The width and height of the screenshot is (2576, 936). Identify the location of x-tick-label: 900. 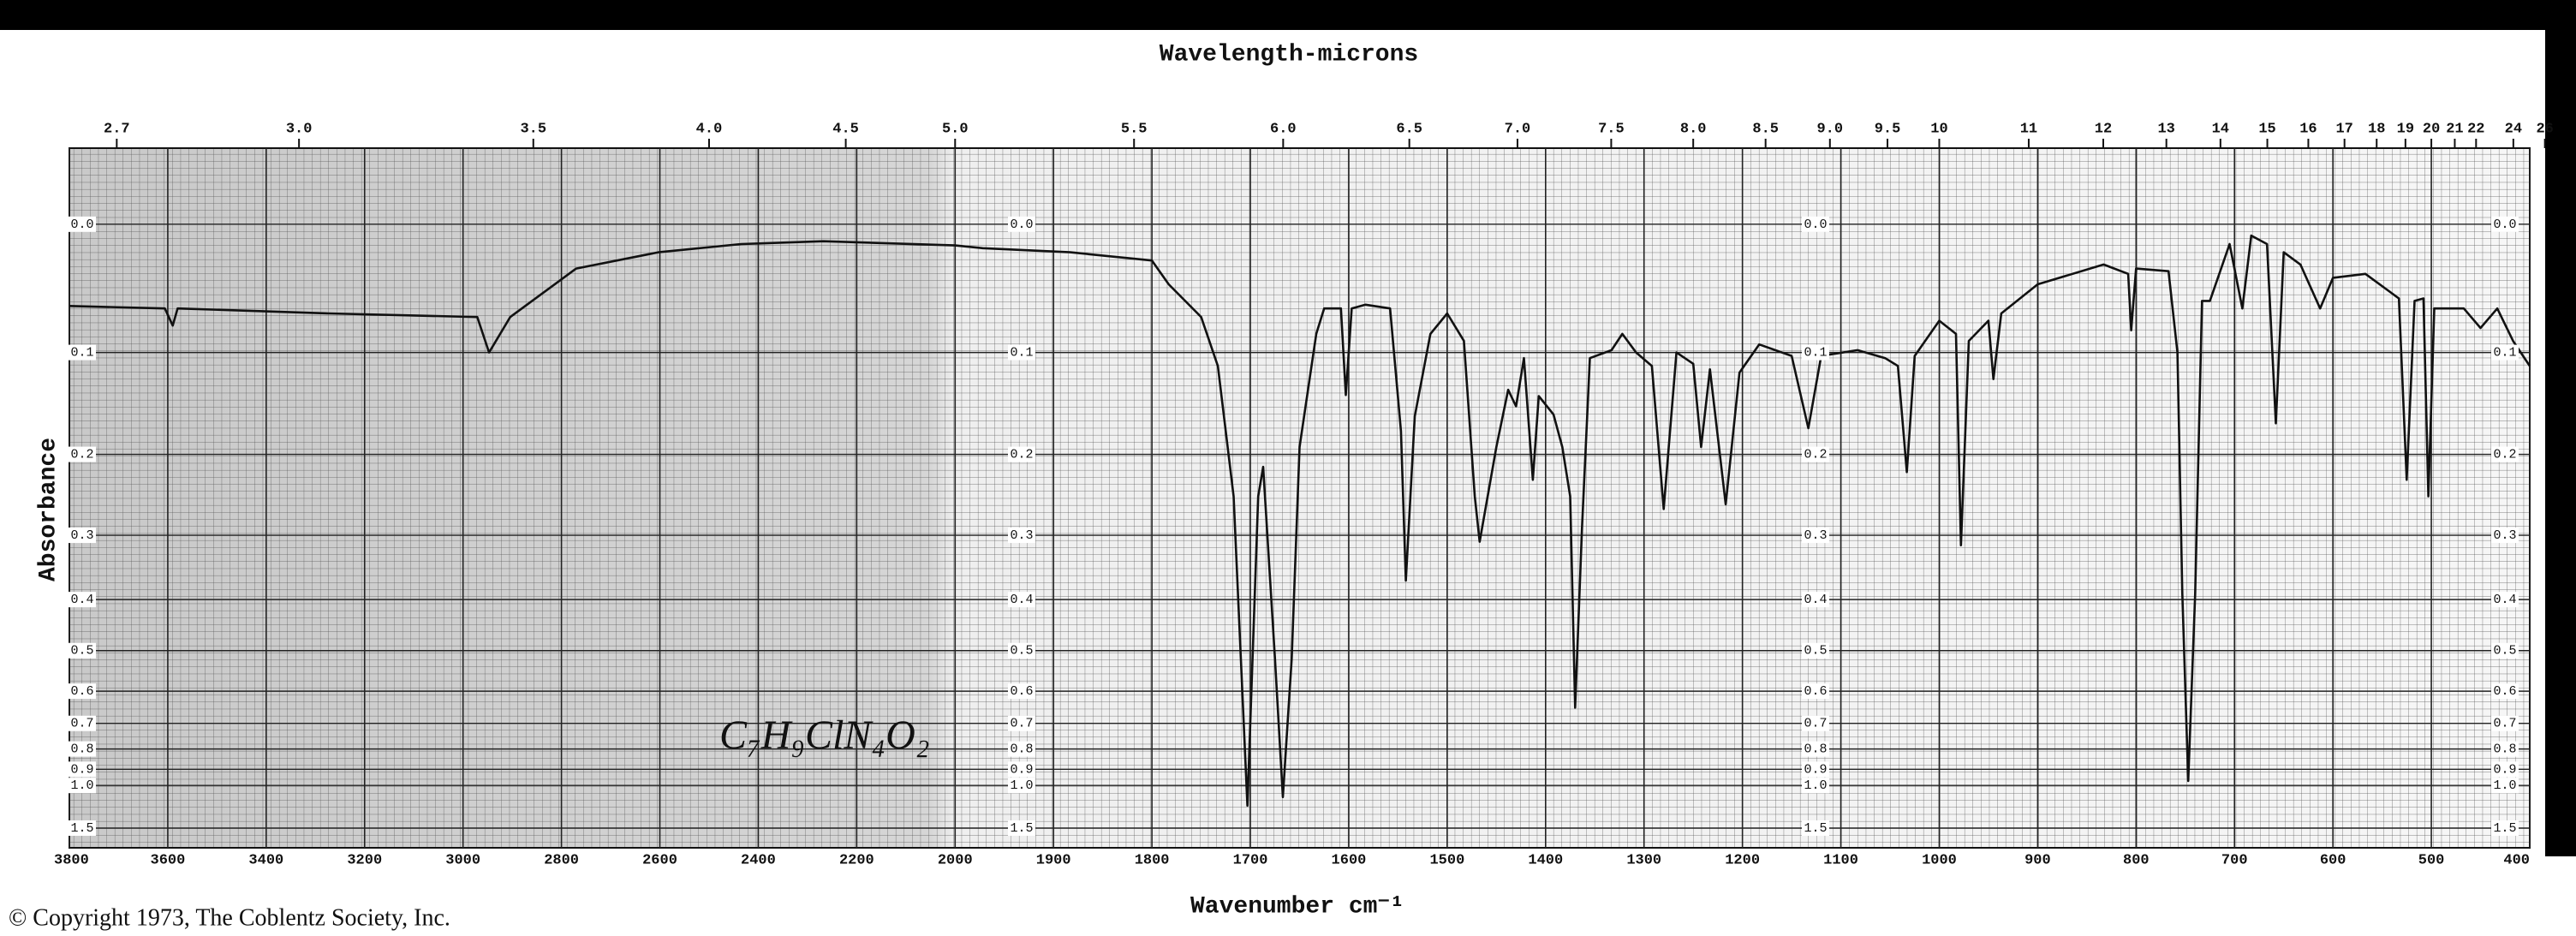
(2037, 860).